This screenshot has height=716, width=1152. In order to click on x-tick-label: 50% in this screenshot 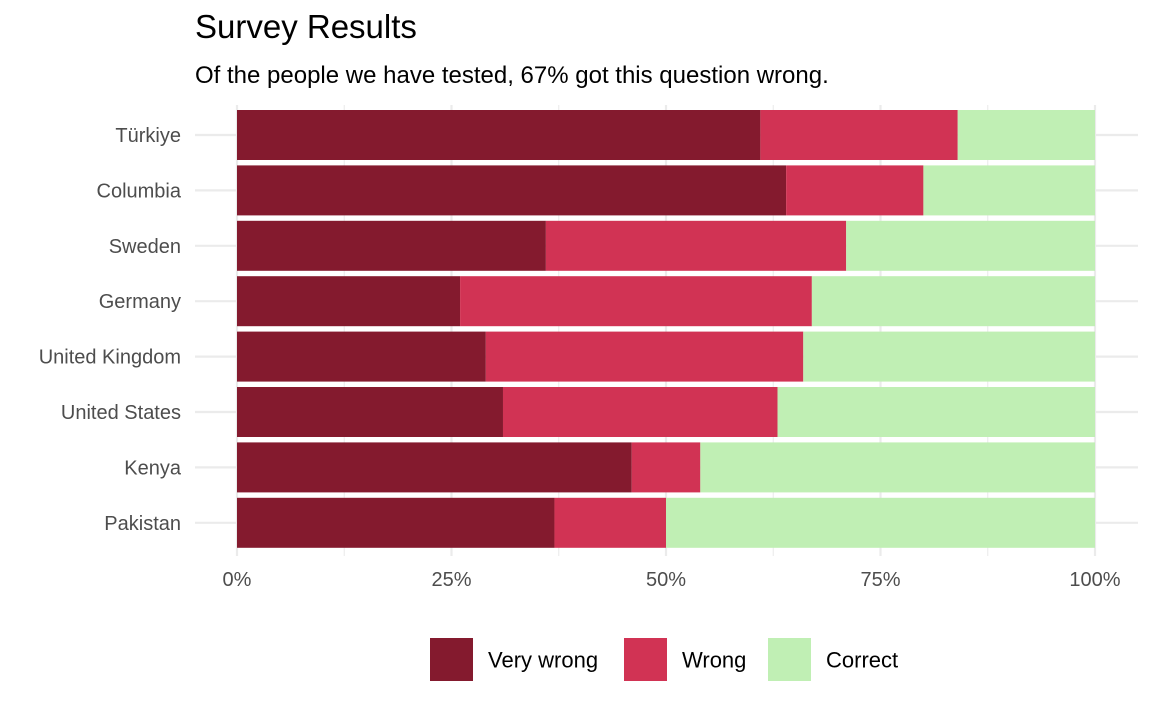, I will do `click(666, 580)`.